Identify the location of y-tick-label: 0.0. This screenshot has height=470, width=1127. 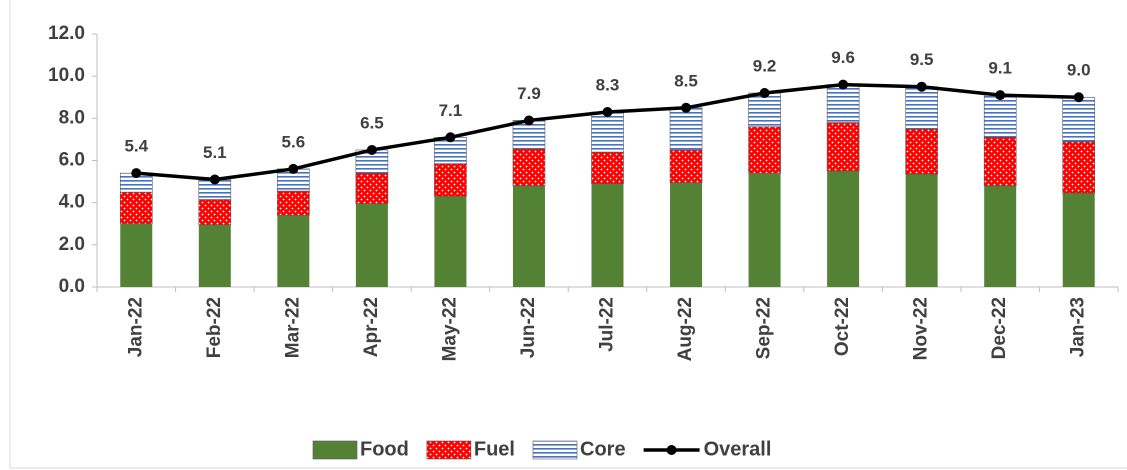
(72, 286).